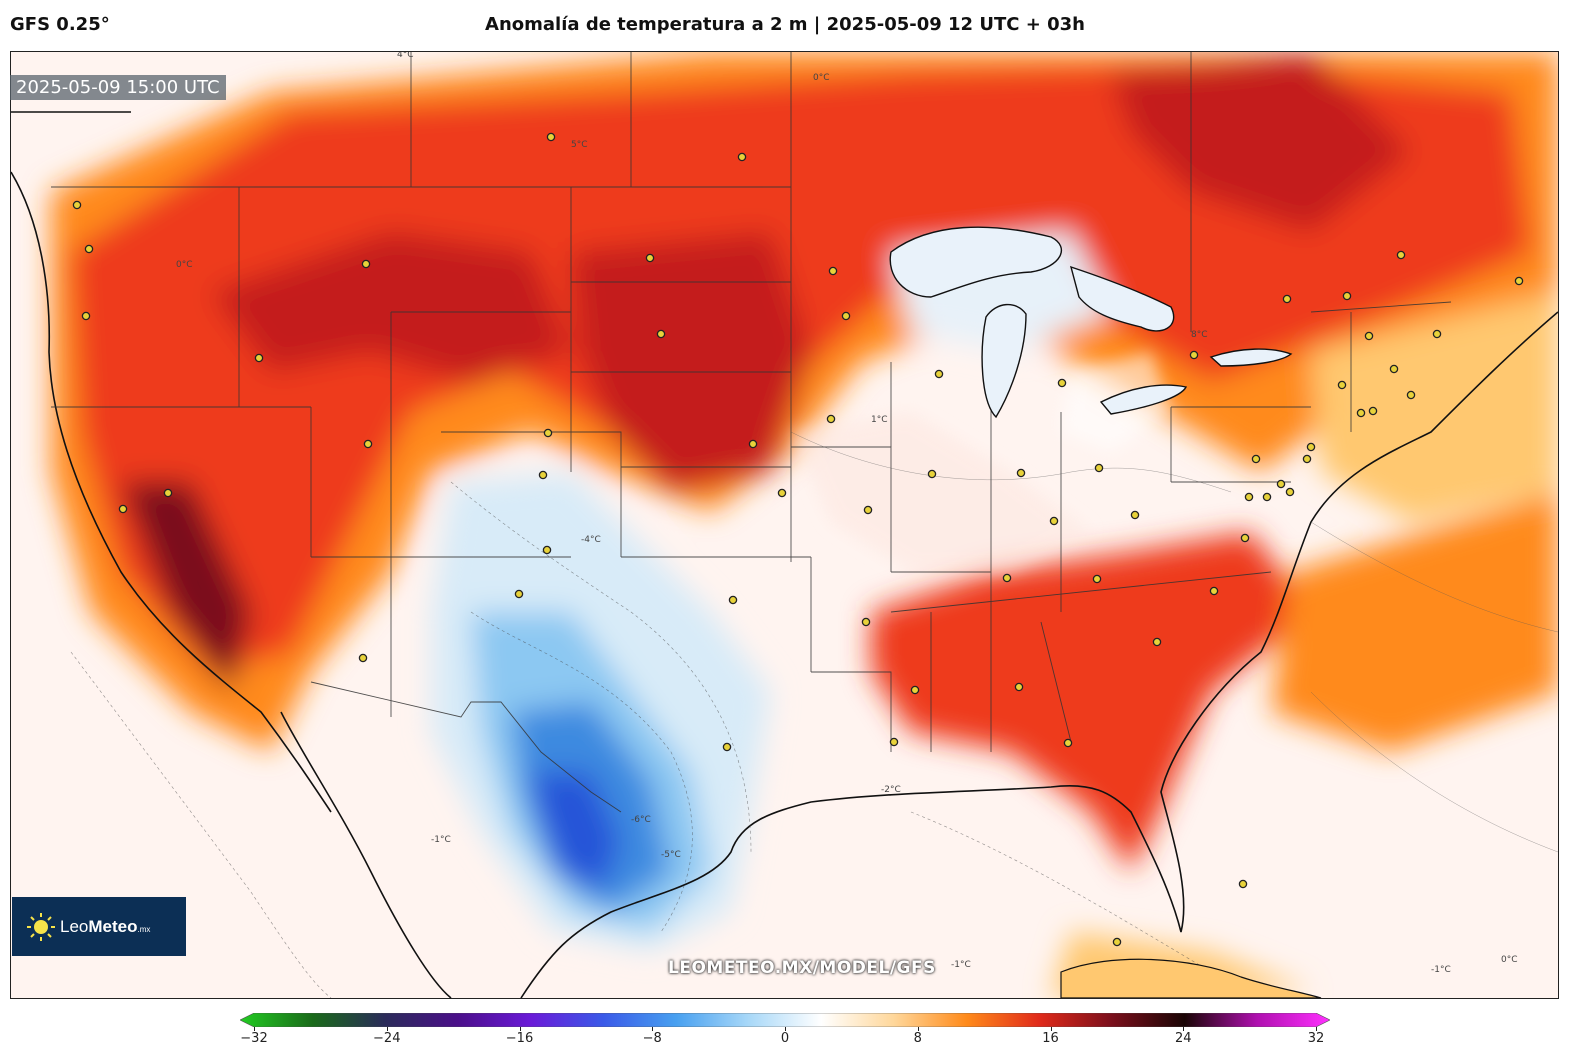  Describe the element at coordinates (641, 820) in the screenshot. I see `contour-label: -6°C` at that location.